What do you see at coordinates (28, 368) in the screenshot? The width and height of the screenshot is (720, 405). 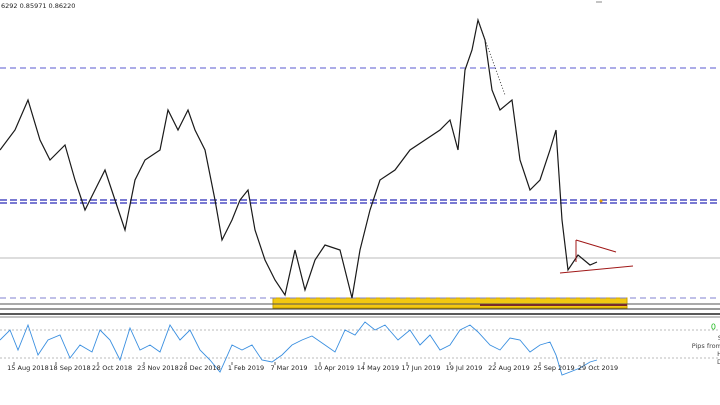 I see `x-tick-label: 15 Aug 2018` at bounding box center [28, 368].